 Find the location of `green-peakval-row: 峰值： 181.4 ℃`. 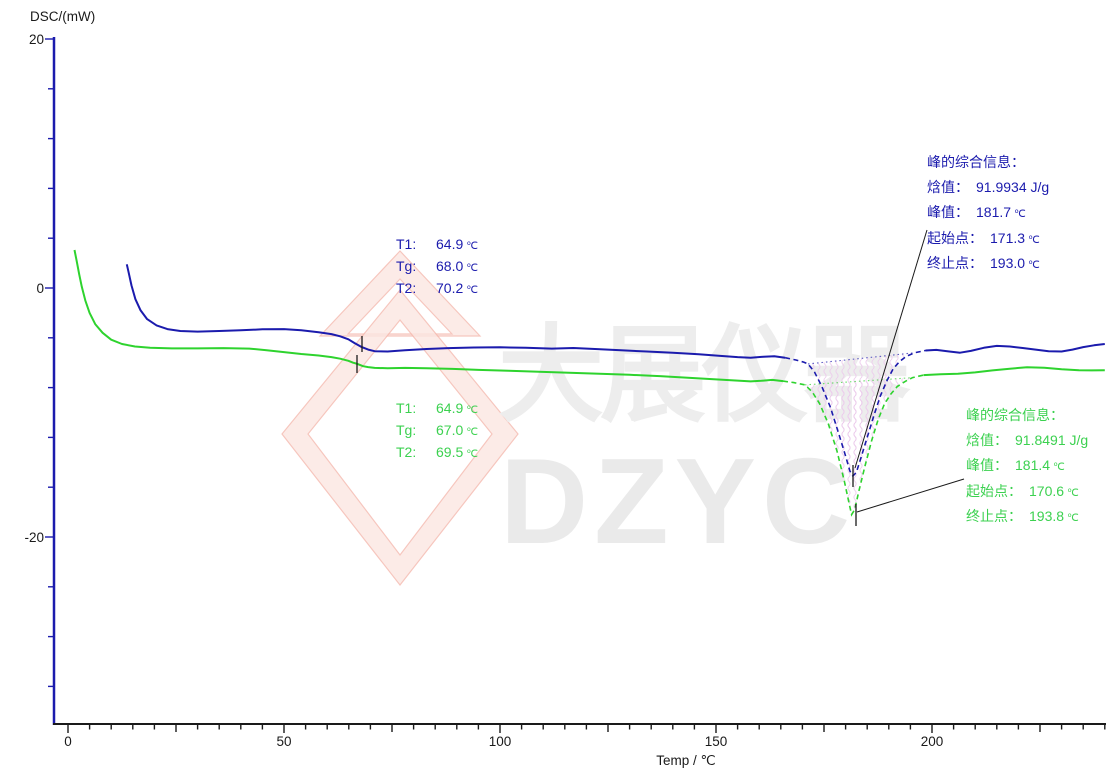

green-peakval-row: 峰值： 181.4 ℃ is located at coordinates (1027, 465).